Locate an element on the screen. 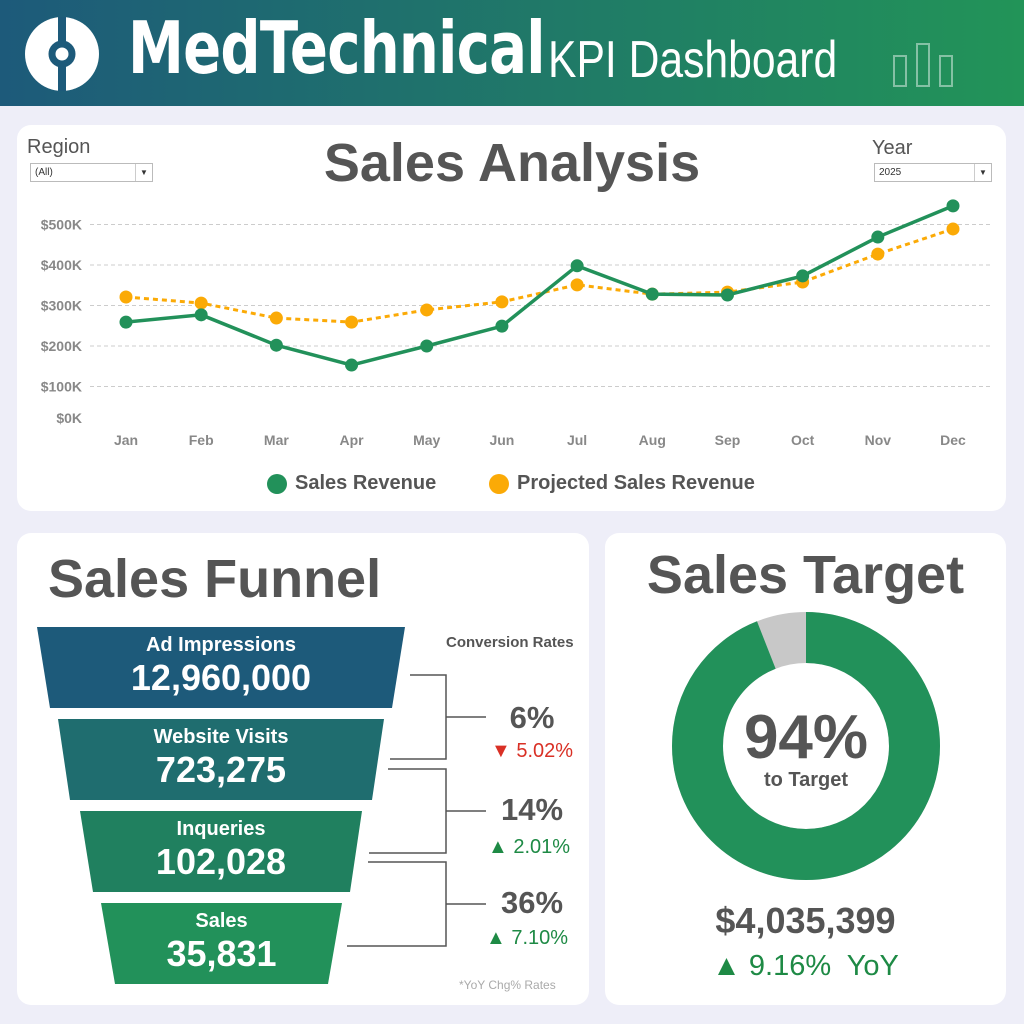 The image size is (1024, 1024). x-tick-label: Oct is located at coordinates (803, 440).